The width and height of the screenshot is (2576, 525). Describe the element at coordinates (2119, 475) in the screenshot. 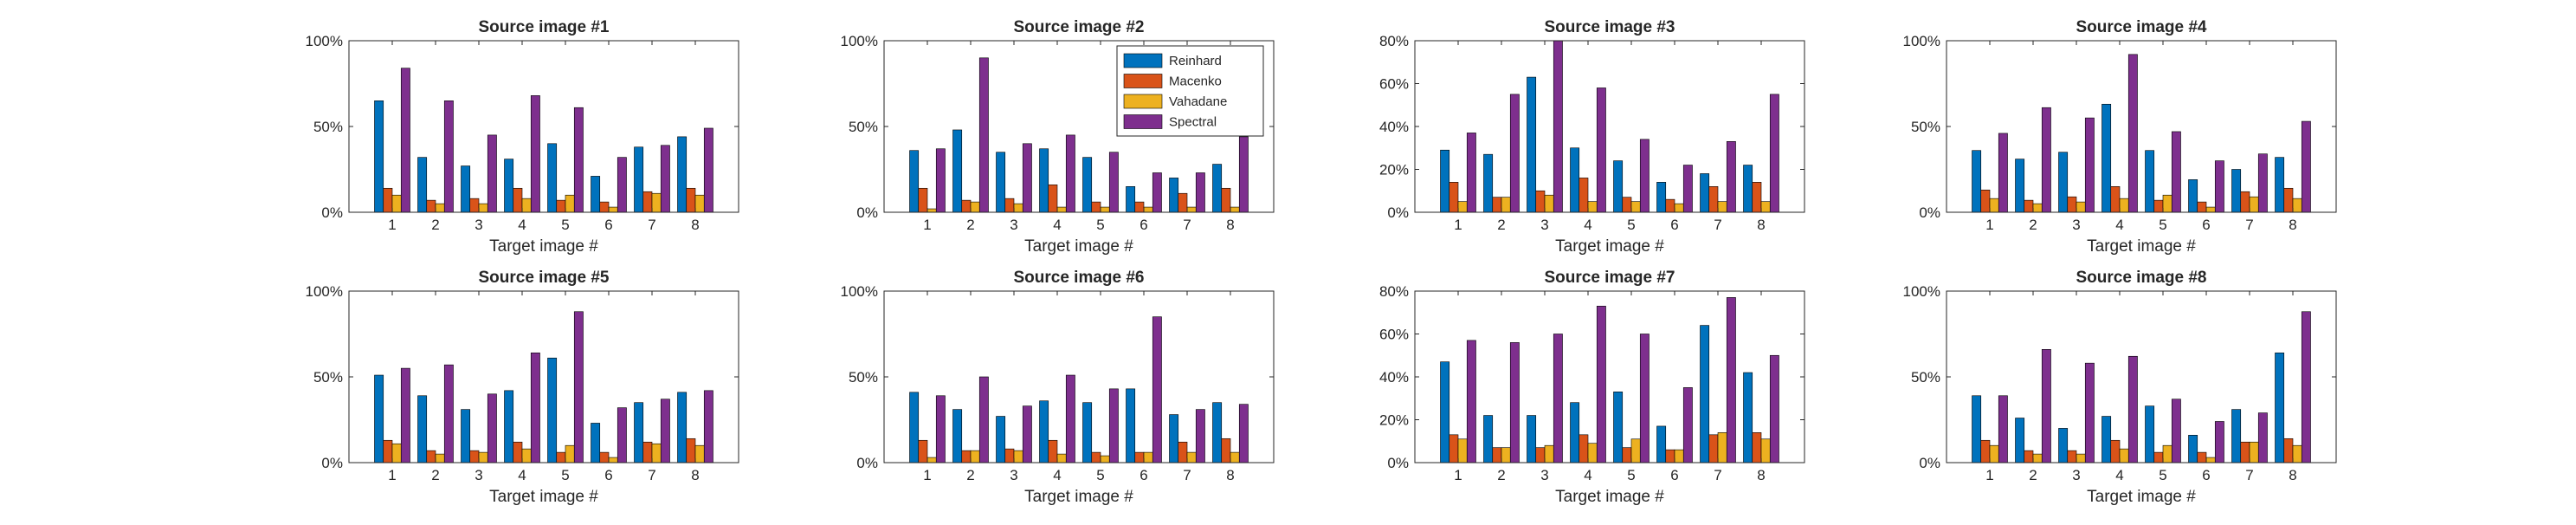

I see `x-tick-label: 4` at that location.